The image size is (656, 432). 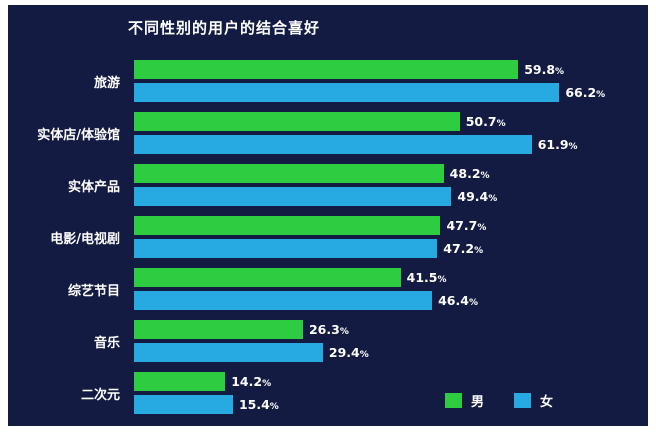 I want to click on bar-line: 46.4%, so click(x=391, y=300).